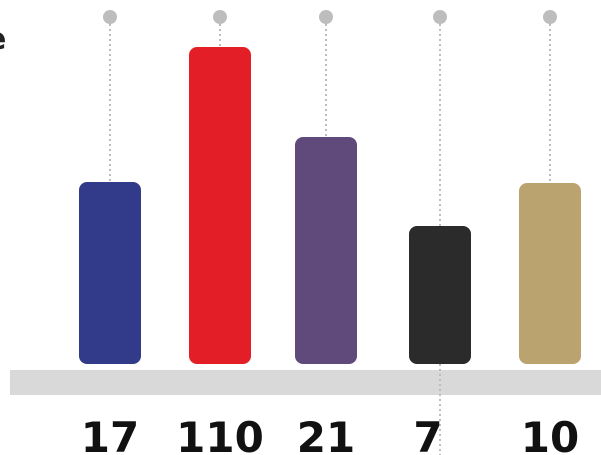 Image resolution: width=601 pixels, height=455 pixels. What do you see at coordinates (220, 434) in the screenshot?
I see `value-label-2: 110` at bounding box center [220, 434].